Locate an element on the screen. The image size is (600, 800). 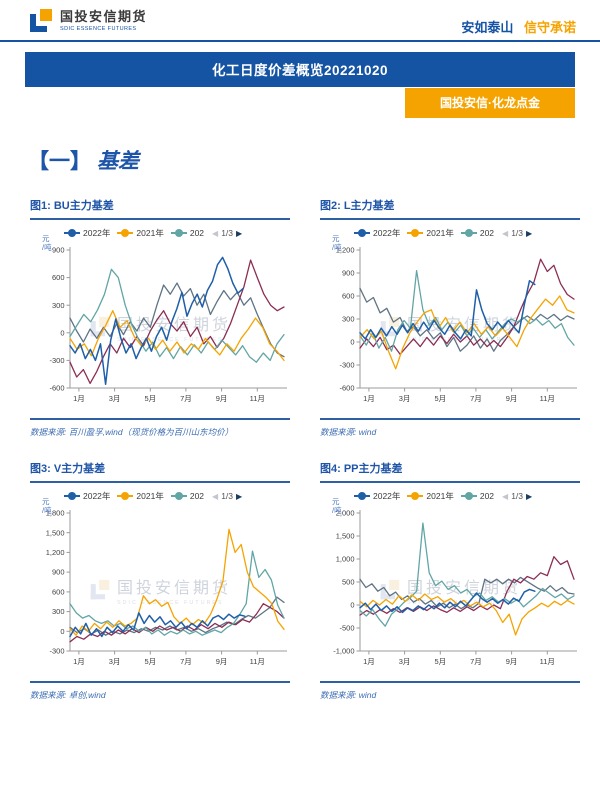
company-logo: 国投安信期货 SDIC ESSENCE FUTURES is located at coordinates (87, 21).